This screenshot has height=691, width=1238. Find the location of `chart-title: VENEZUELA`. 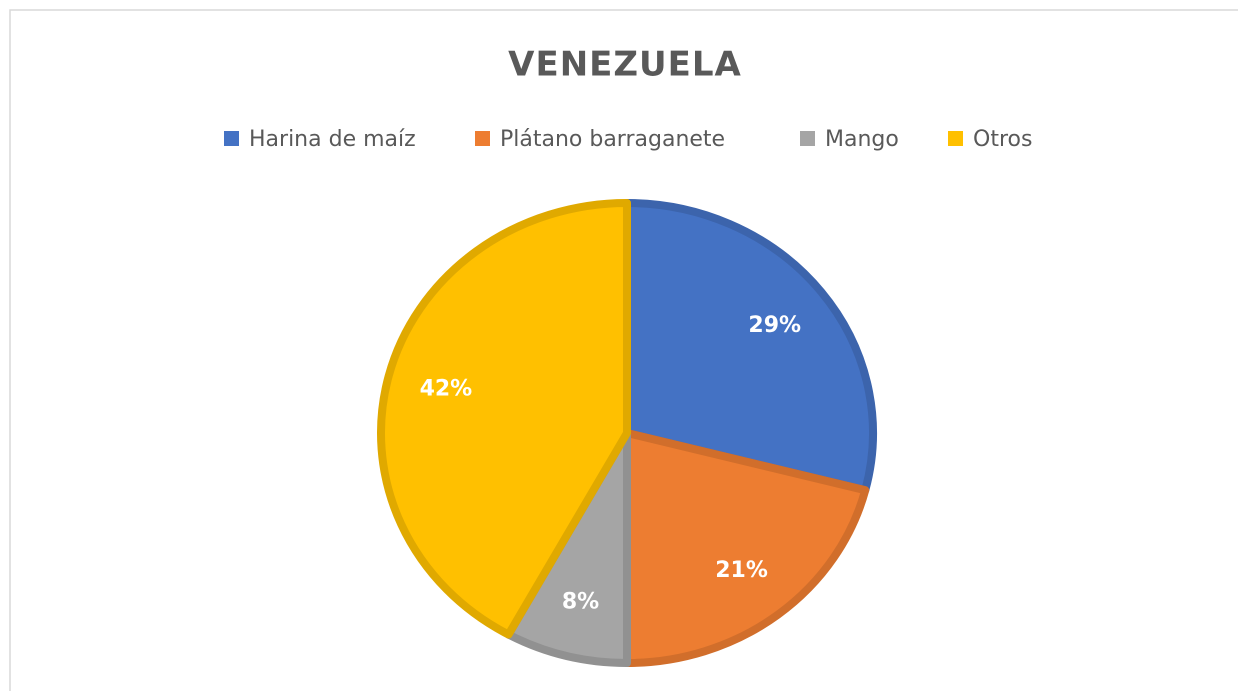

chart-title: VENEZUELA is located at coordinates (625, 65).